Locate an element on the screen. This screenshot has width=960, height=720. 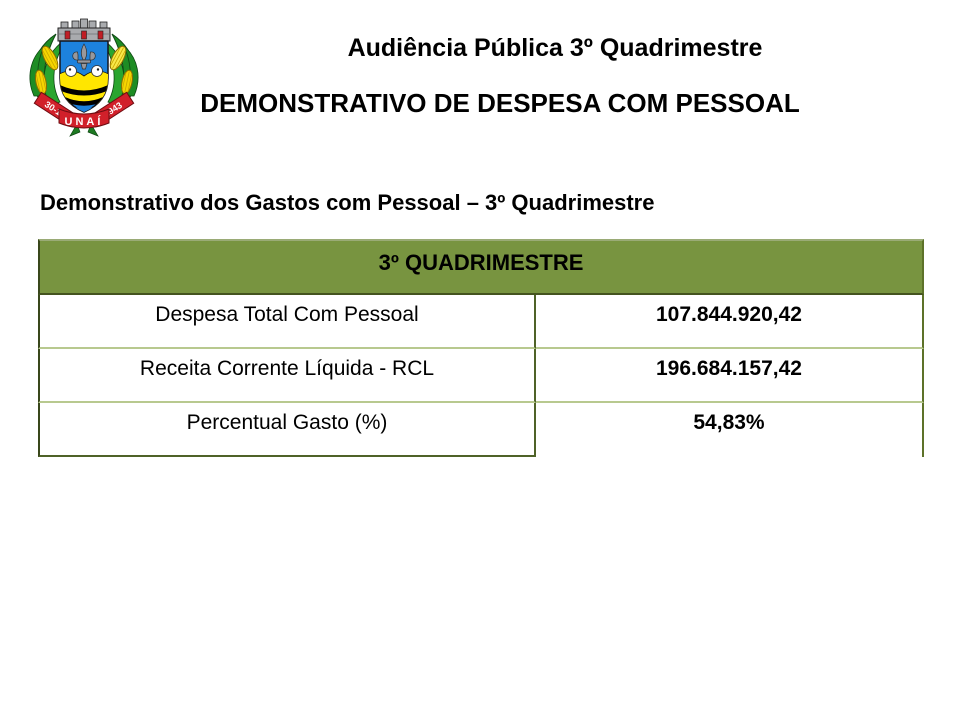
table-header-cell: 3º QUADRIMESTRE is located at coordinates (481, 267).